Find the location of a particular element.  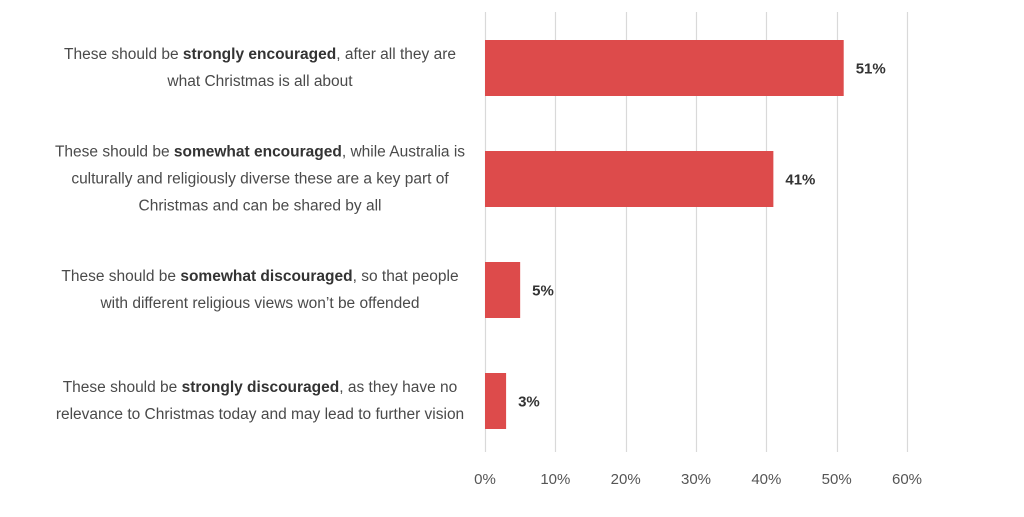

data-label-1: 41% is located at coordinates (800, 180).